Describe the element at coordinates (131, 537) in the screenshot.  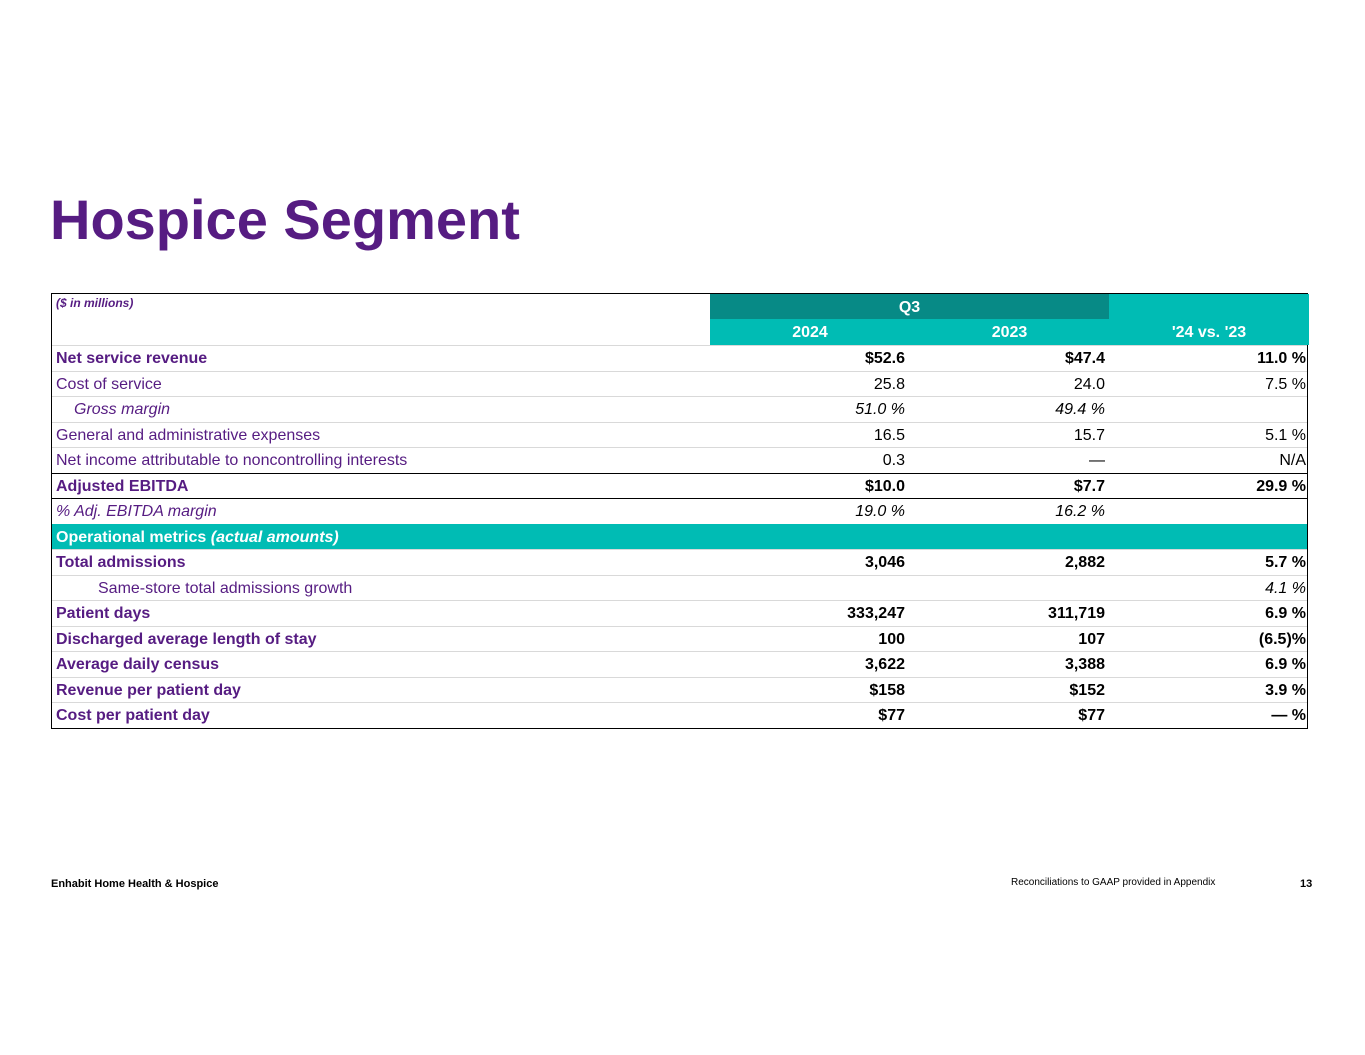
I see `section-title: Operational metrics` at that location.